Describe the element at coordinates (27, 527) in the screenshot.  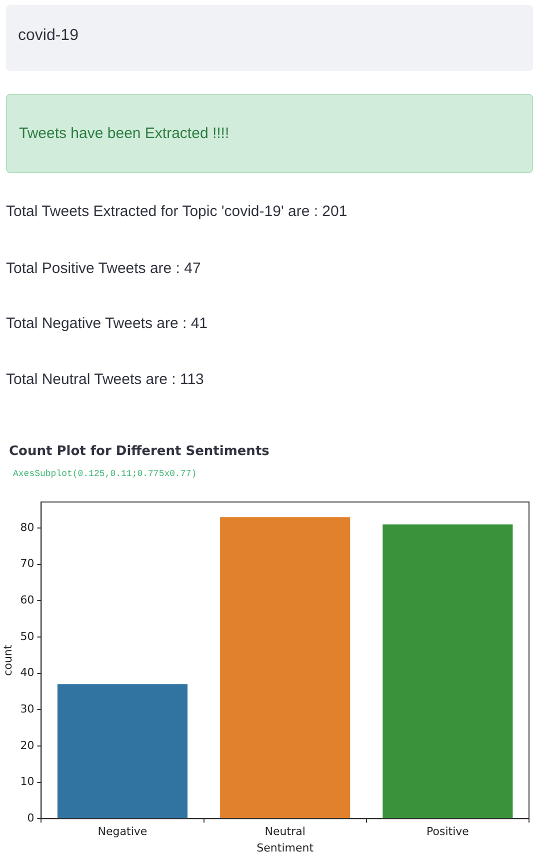
I see `y-tick-label: 80` at that location.